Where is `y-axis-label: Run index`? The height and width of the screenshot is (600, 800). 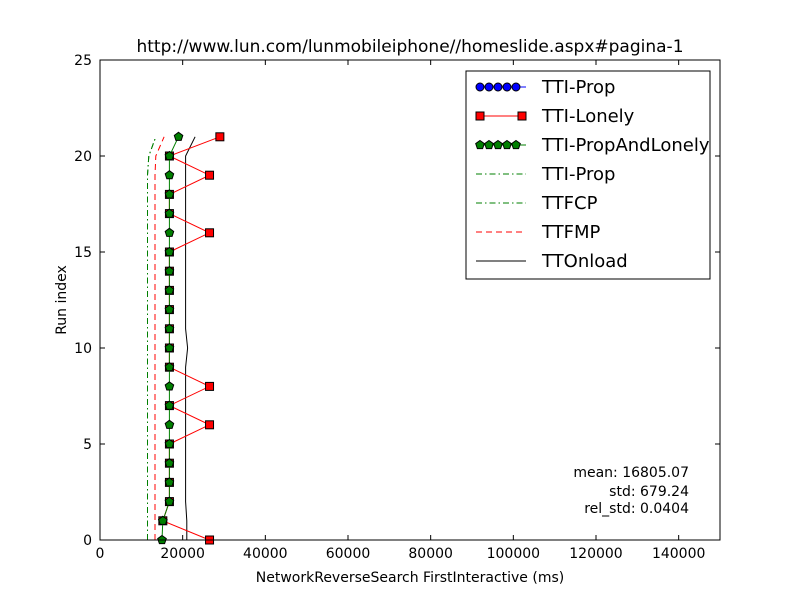
y-axis-label: Run index is located at coordinates (62, 300).